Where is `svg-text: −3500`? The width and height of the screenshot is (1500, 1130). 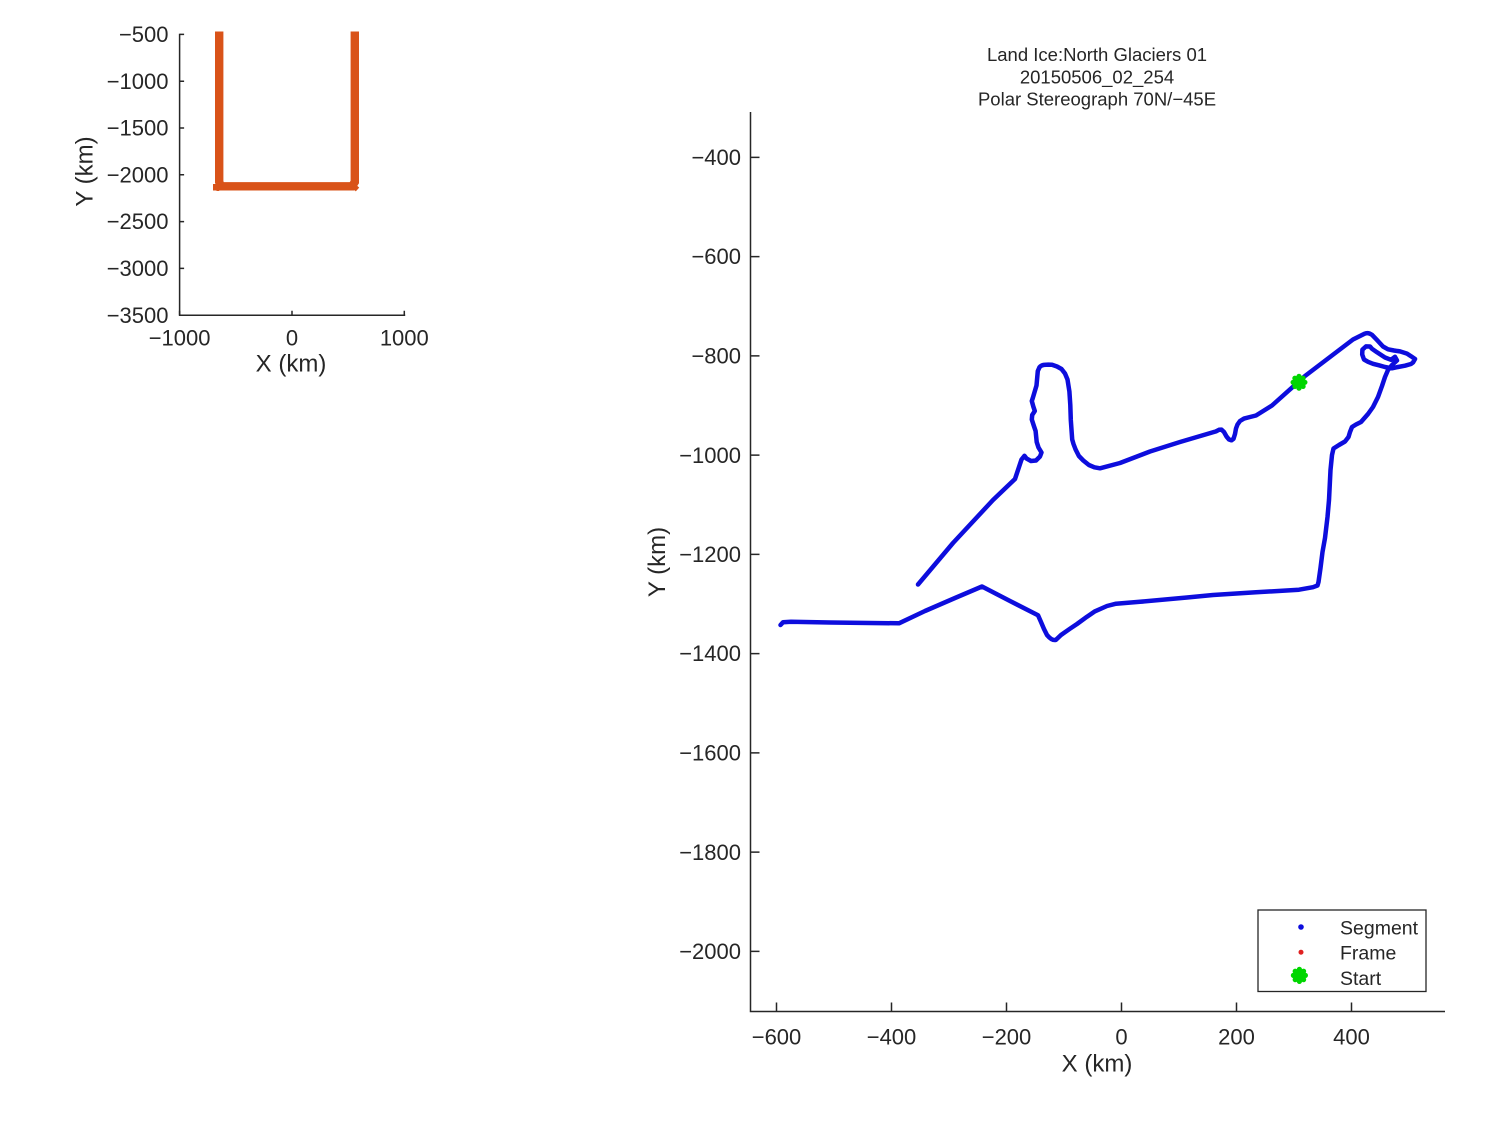 svg-text: −3500 is located at coordinates (138, 315).